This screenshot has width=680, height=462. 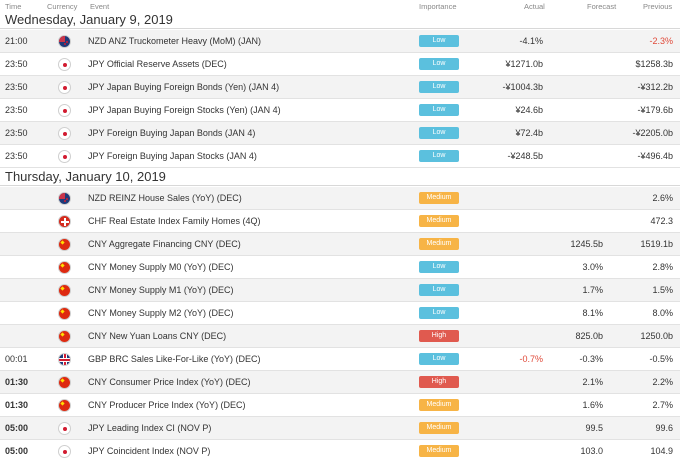 What do you see at coordinates (662, 267) in the screenshot?
I see `previous-value: 2.8%` at bounding box center [662, 267].